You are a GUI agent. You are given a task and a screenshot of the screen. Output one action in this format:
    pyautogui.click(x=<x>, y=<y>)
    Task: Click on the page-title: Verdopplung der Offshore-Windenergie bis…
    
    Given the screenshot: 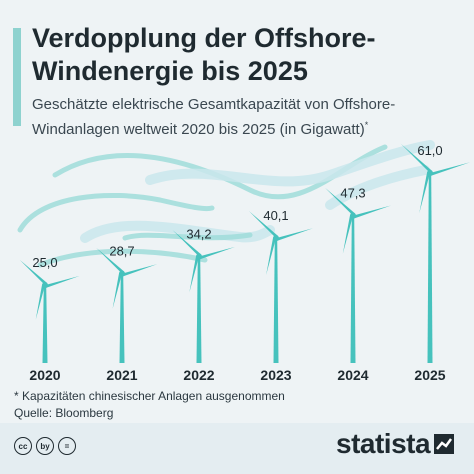 What is the action you would take?
    pyautogui.click(x=204, y=54)
    